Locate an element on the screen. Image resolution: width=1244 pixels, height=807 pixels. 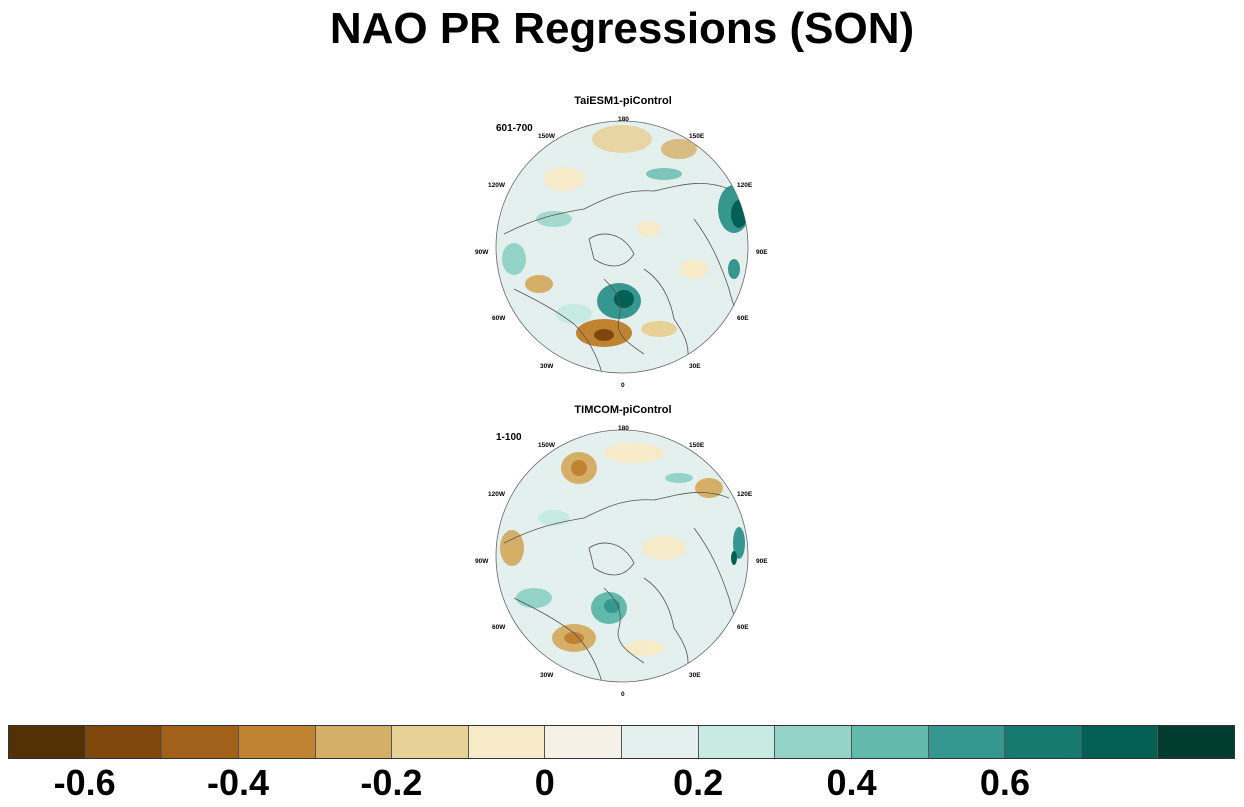
colorbar-tick-label: 0.6 is located at coordinates (1004, 782).